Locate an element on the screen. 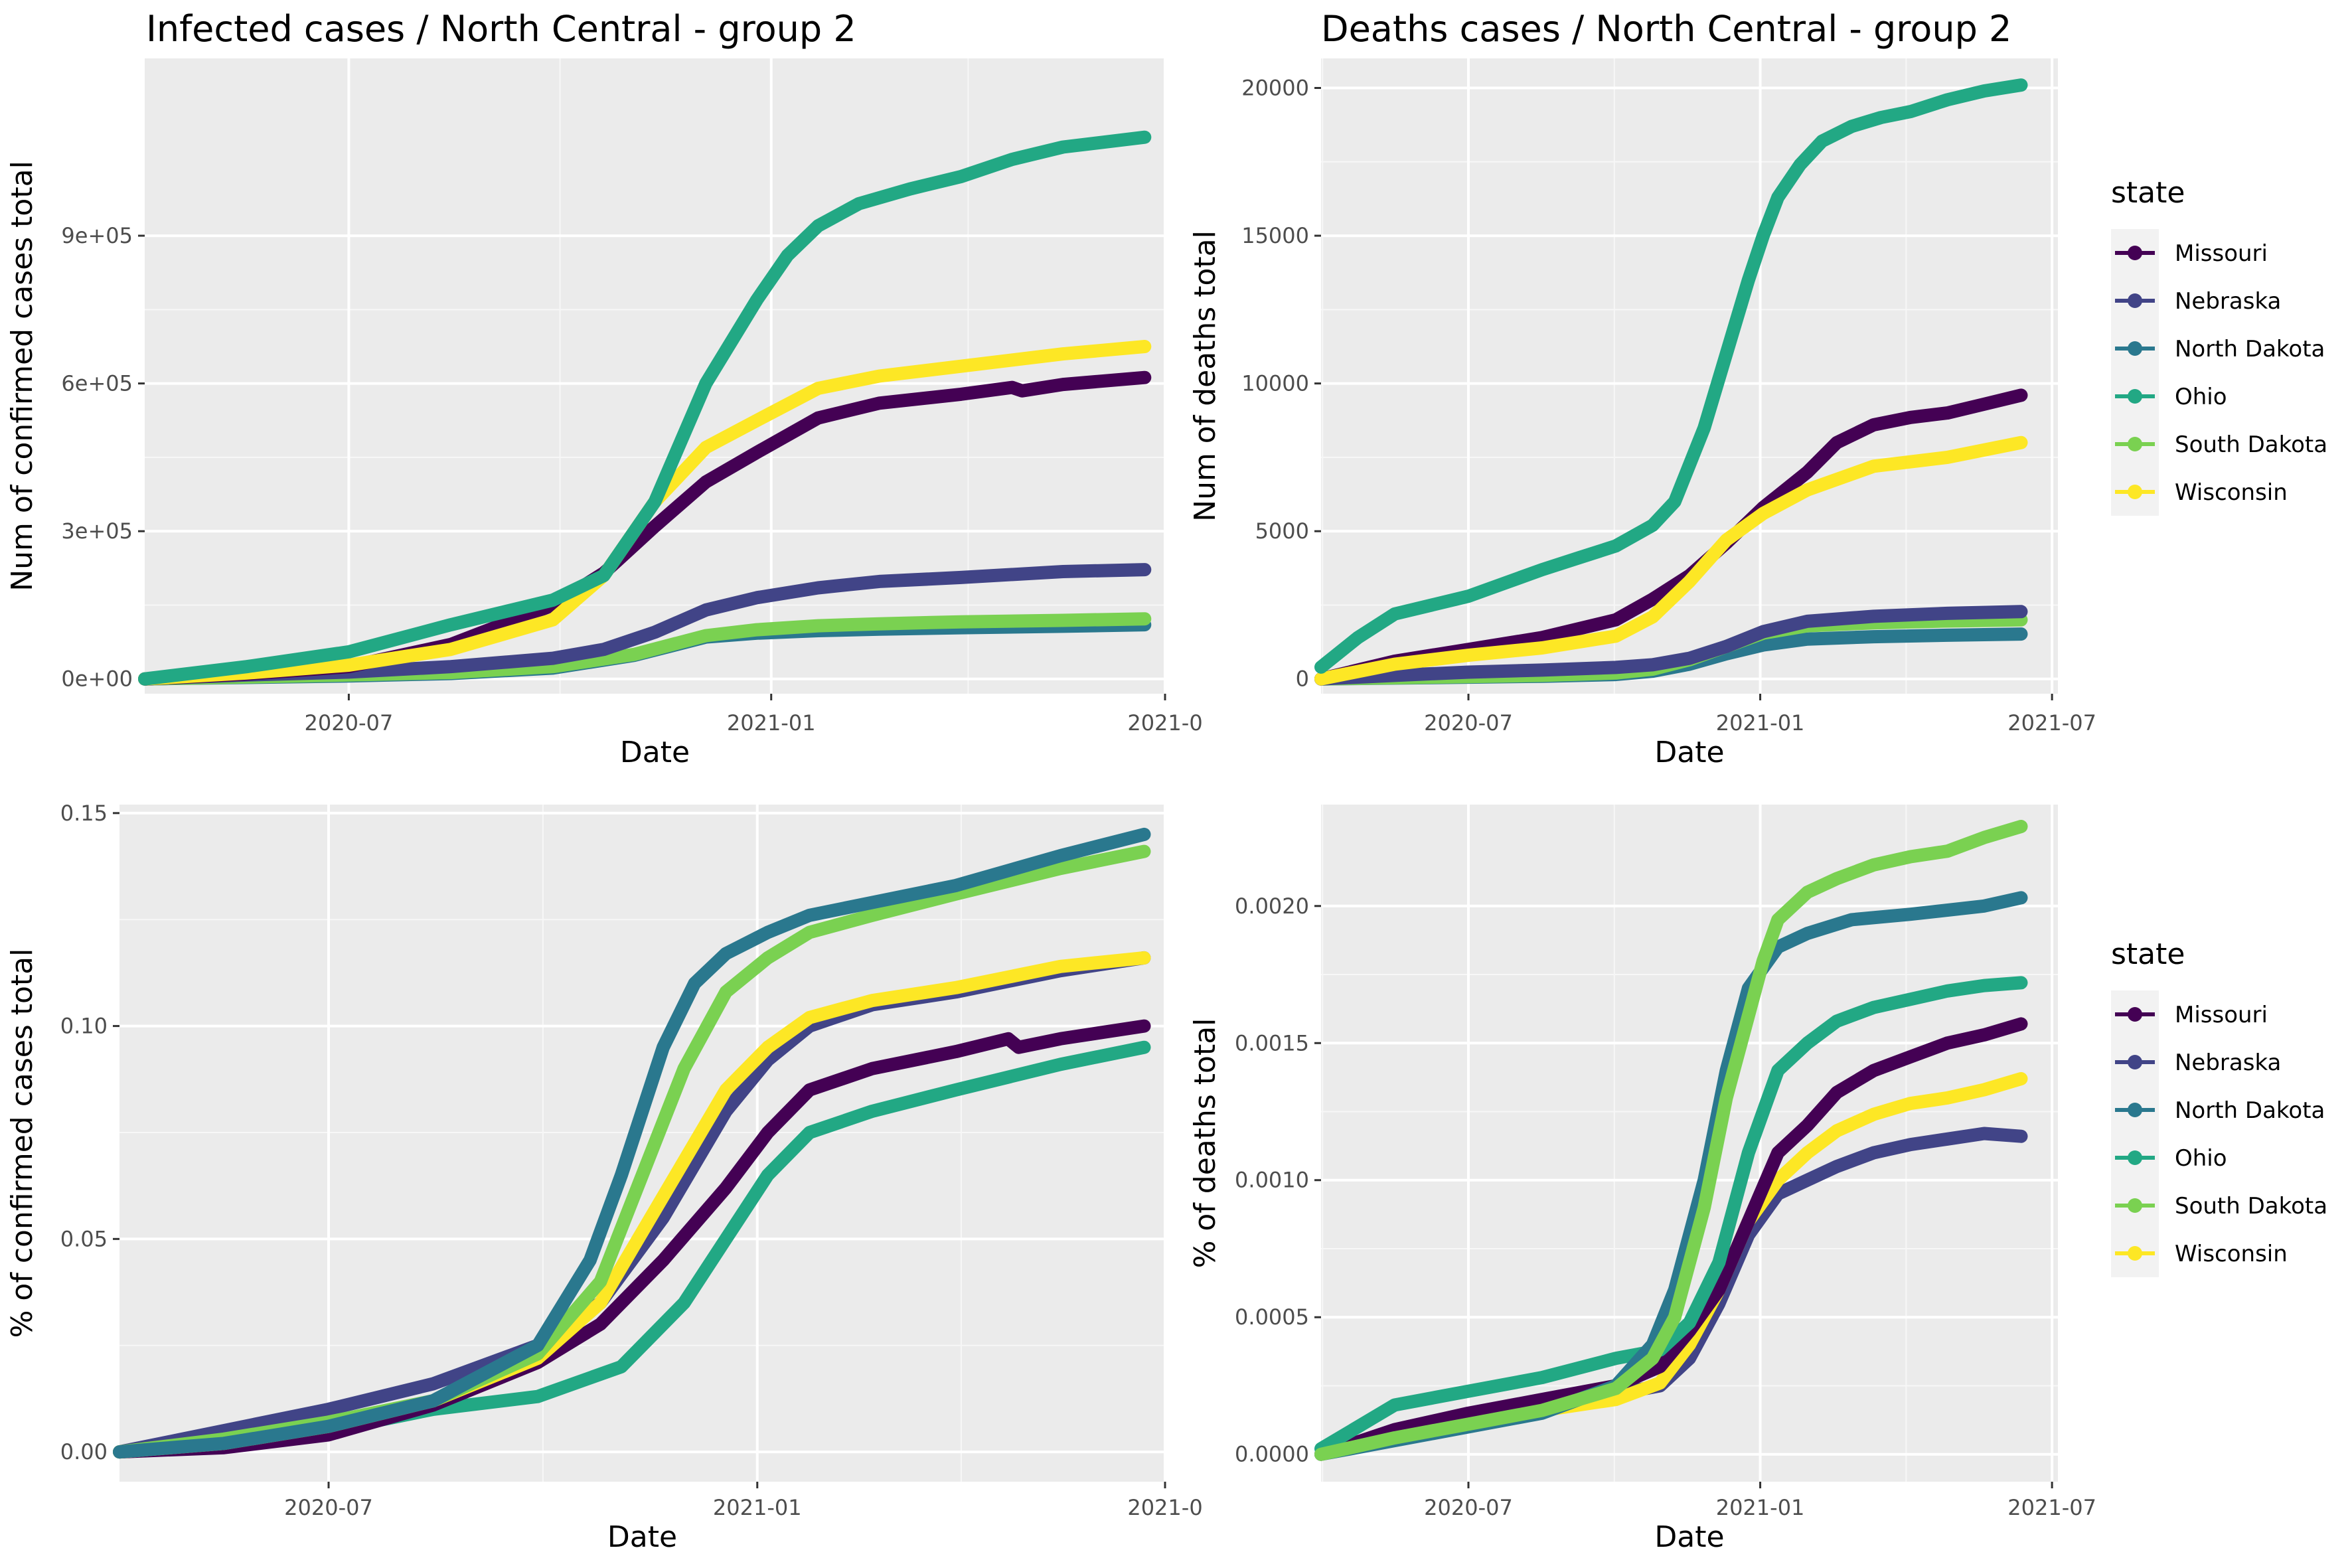  series-line-south-dakota is located at coordinates (1671, 1141).